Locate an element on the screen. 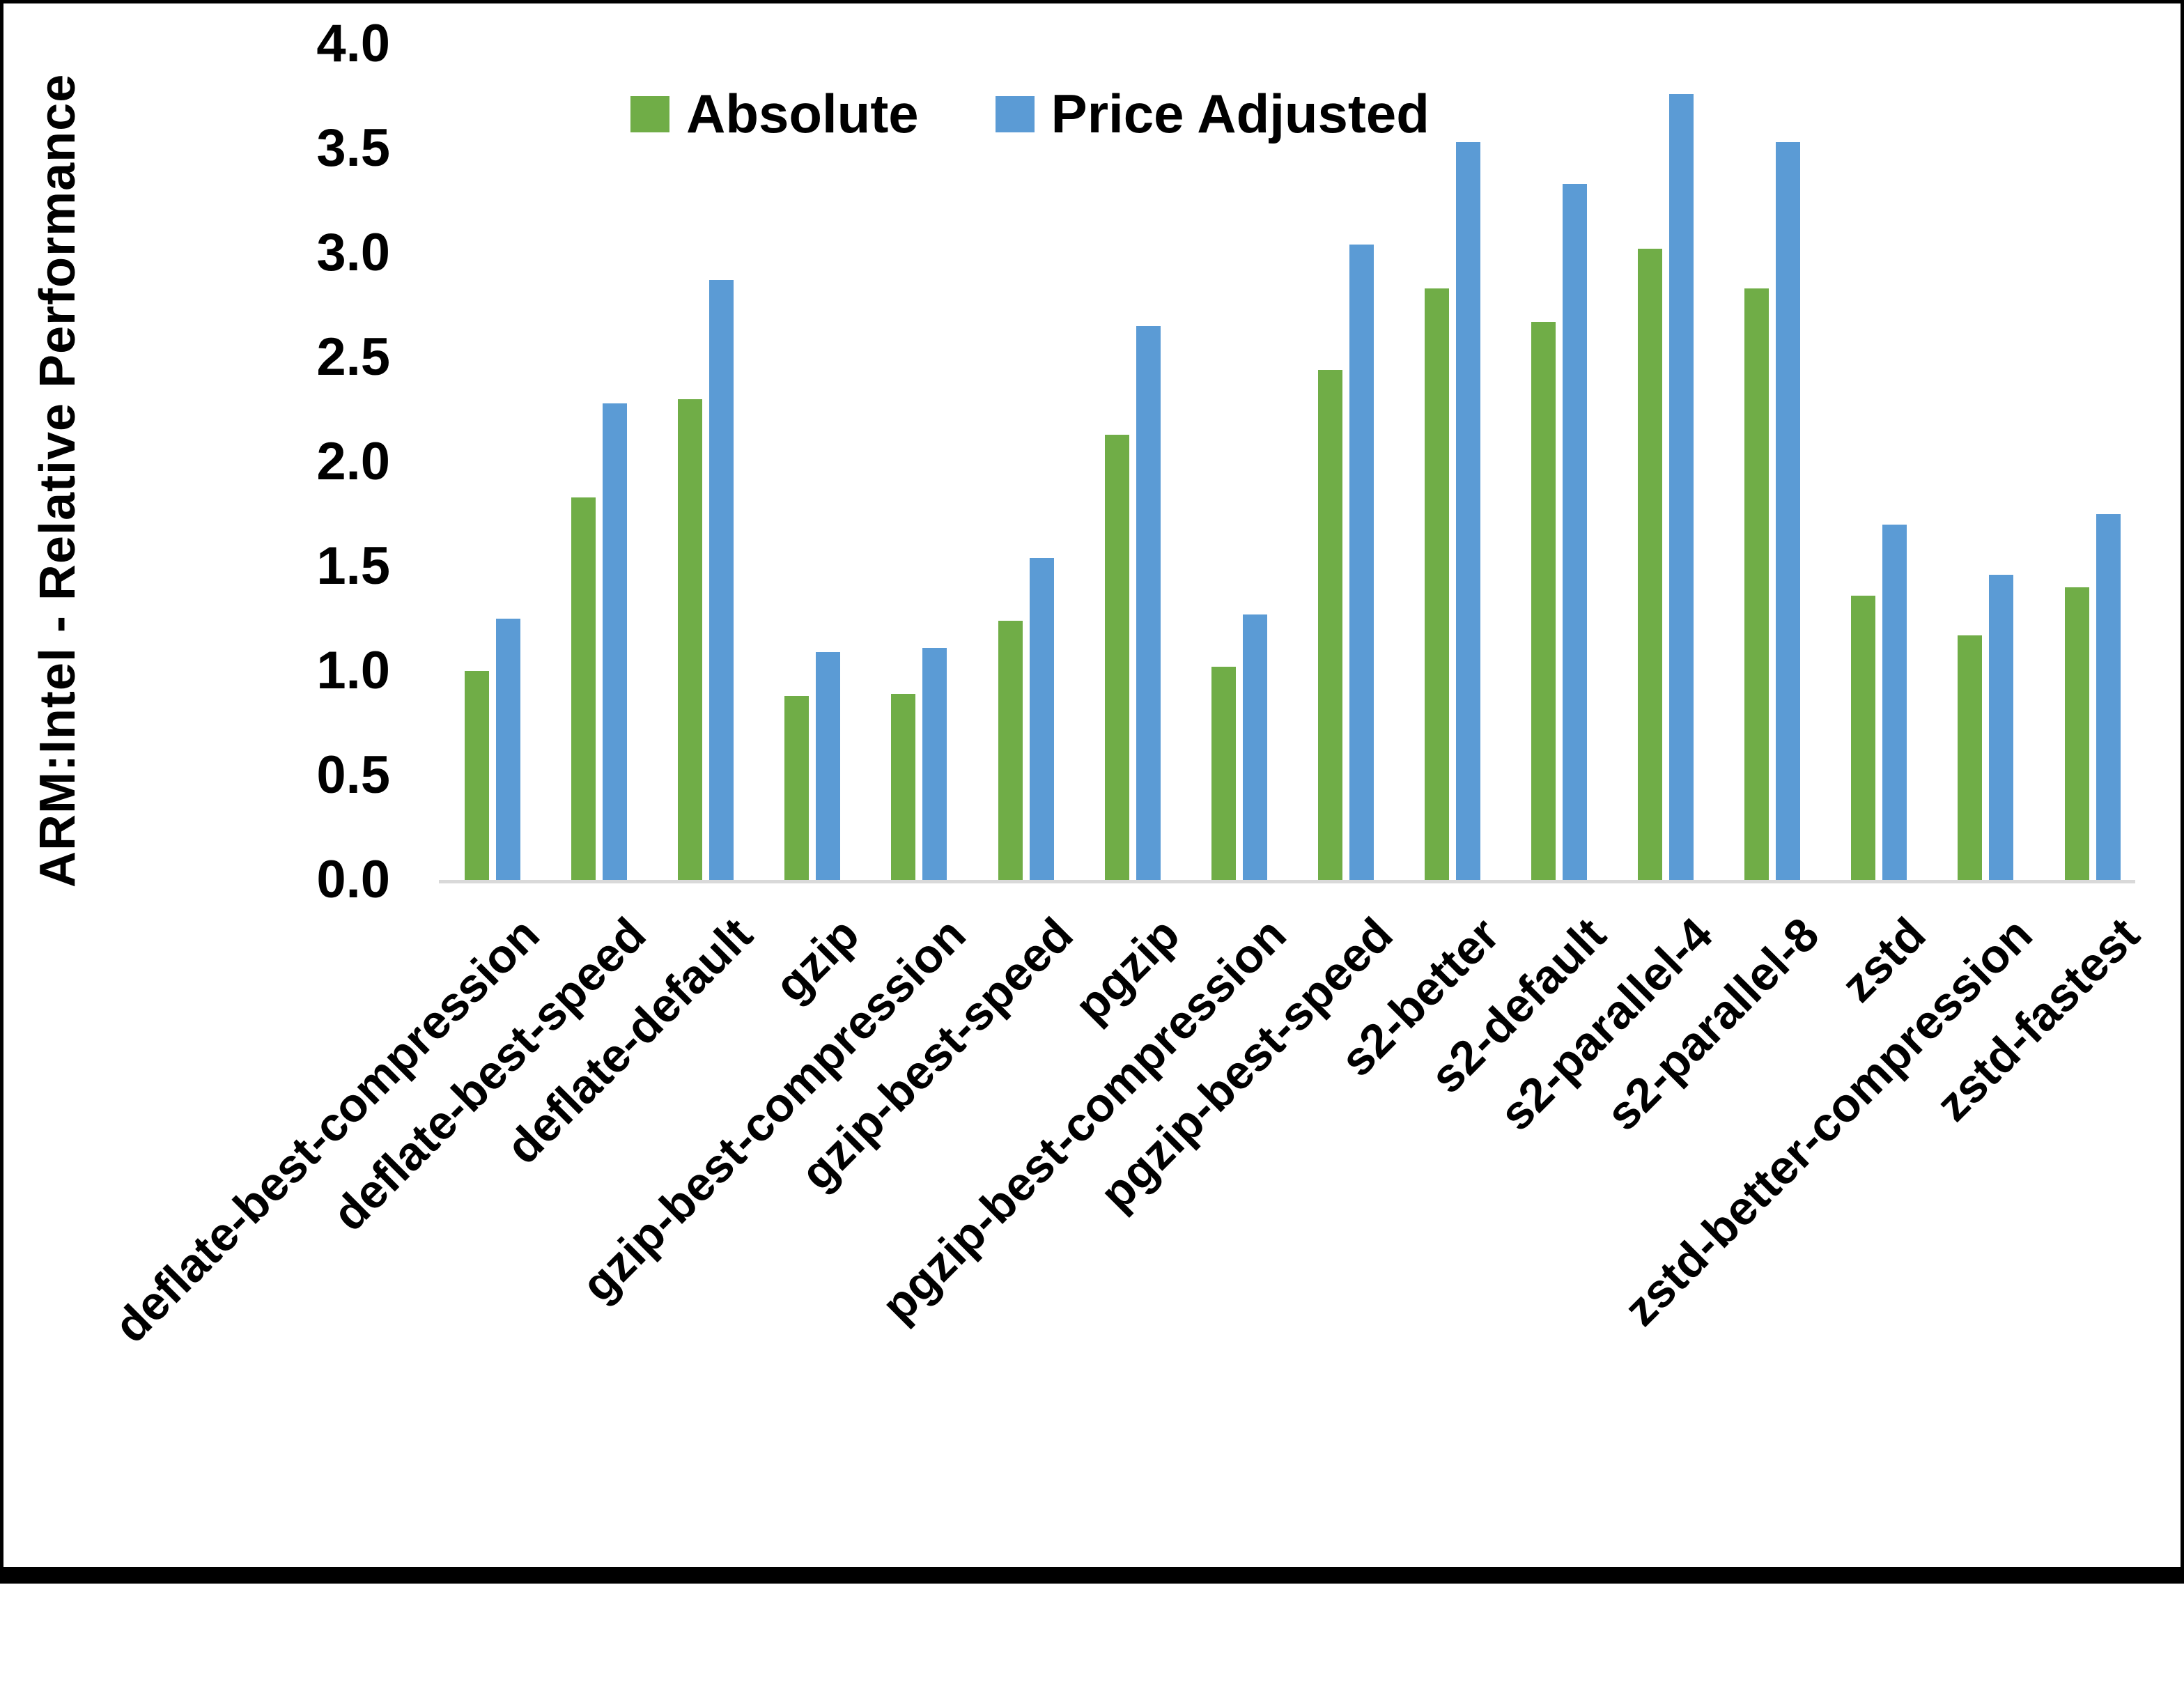 The image size is (2184, 1686). bar-price-adjusted-zstd-fastest is located at coordinates (2108, 697).